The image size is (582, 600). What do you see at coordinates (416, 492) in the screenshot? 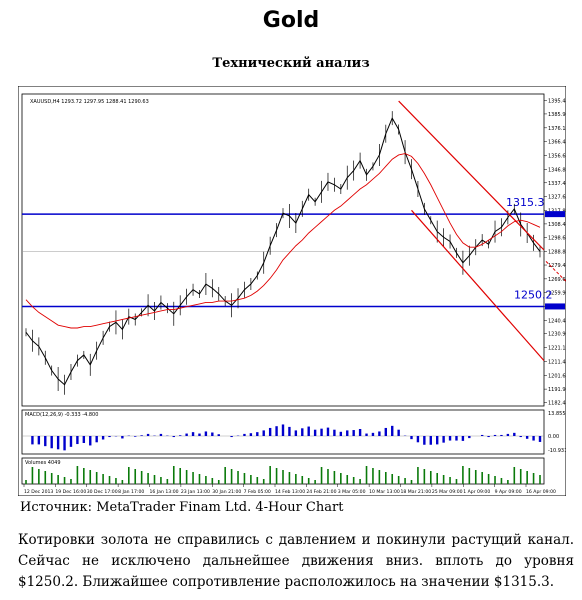
I see `x-tick-label: 18 Mar 21:00` at bounding box center [416, 492].